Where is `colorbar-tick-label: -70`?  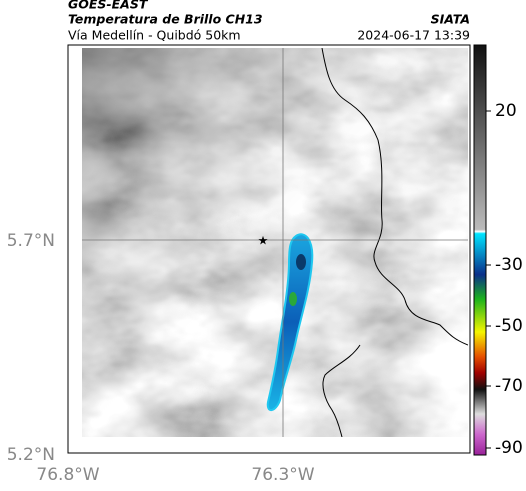 colorbar-tick-label: -70 is located at coordinates (509, 386).